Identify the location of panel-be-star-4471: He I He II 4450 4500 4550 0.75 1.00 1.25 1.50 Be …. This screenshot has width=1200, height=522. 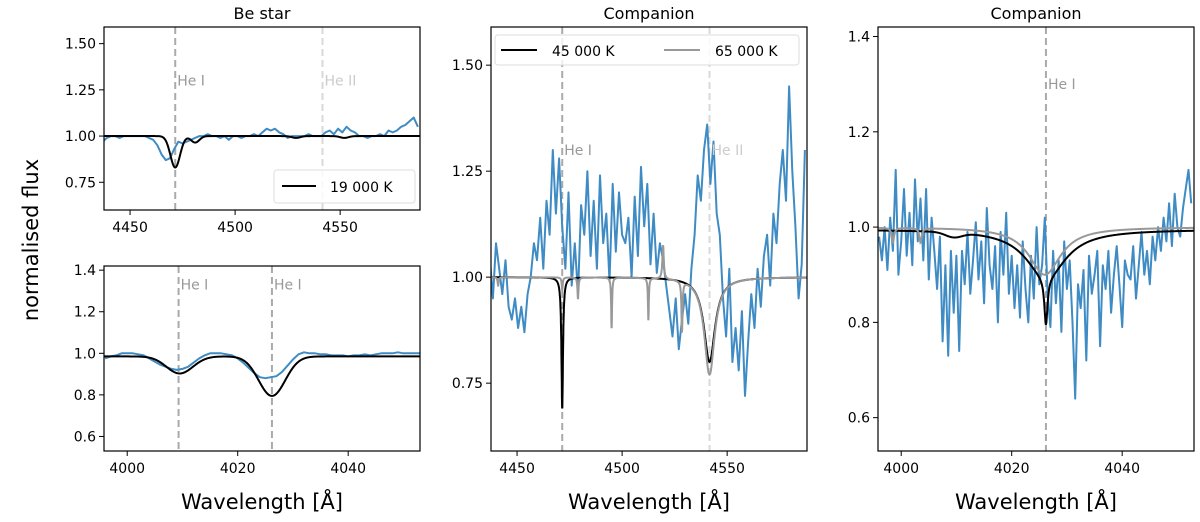
(243, 120).